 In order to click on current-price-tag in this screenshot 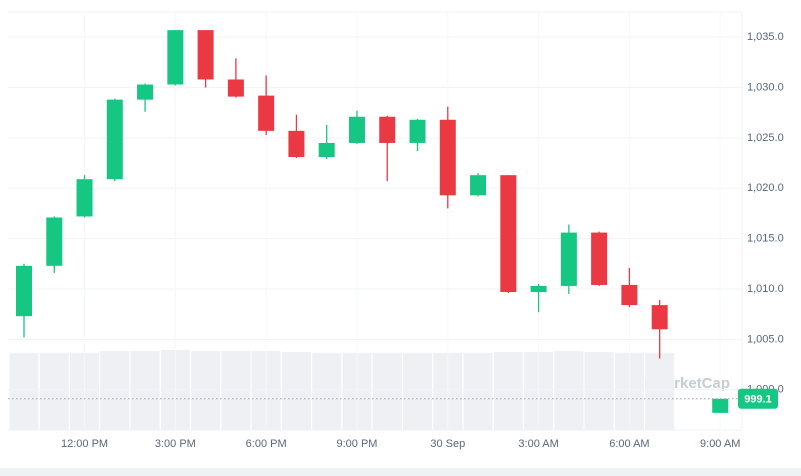, I will do `click(758, 398)`.